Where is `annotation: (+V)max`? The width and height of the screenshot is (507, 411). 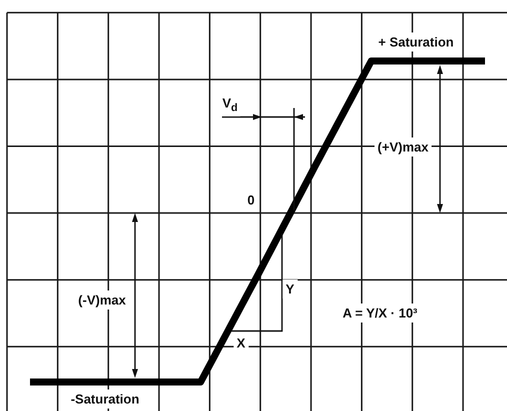
annotation: (+V)max is located at coordinates (403, 147).